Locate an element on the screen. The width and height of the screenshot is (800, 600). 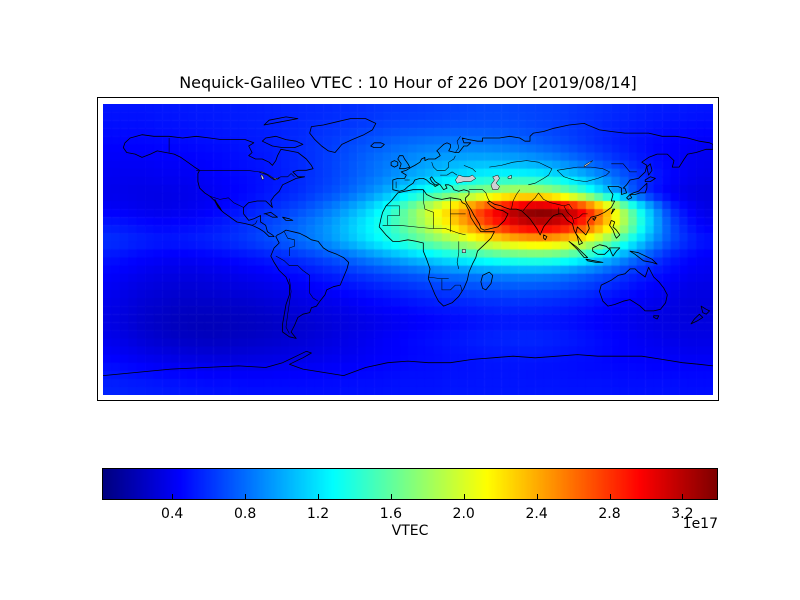
coast-hispaniola is located at coordinates (288, 218).